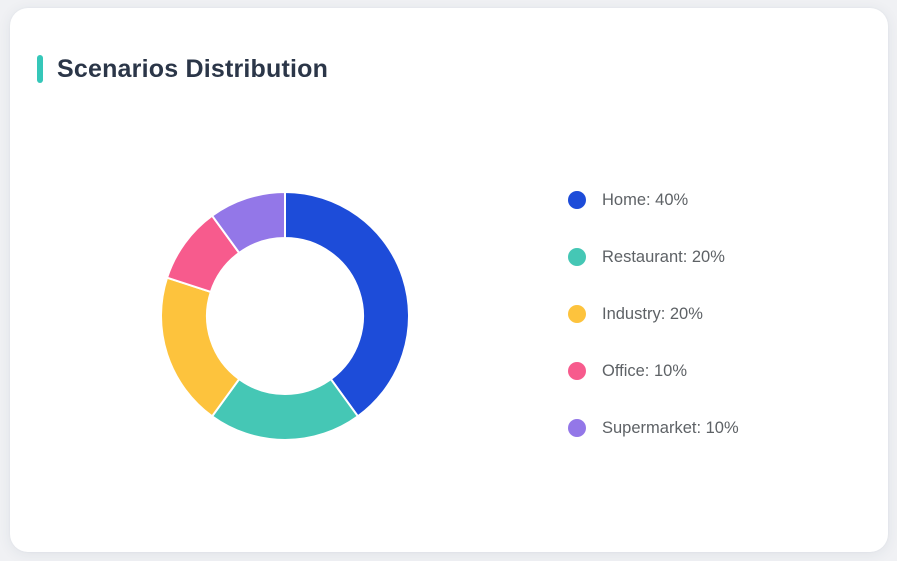 The image size is (897, 561). I want to click on legend-dot-industry, so click(577, 314).